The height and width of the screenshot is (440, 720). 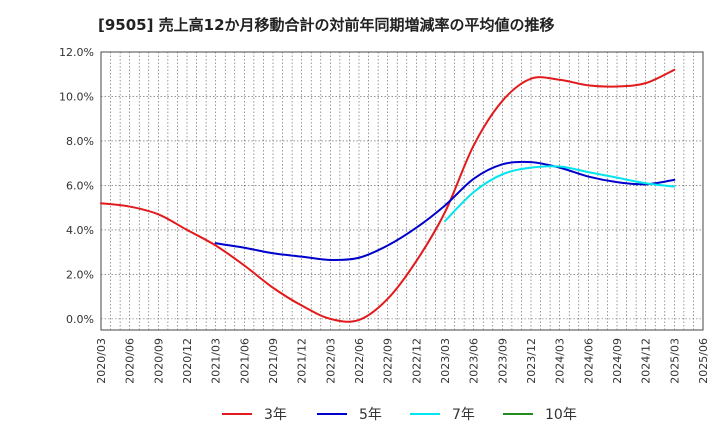 What do you see at coordinates (273, 361) in the screenshot?
I see `x-tick-label: 2021/09` at bounding box center [273, 361].